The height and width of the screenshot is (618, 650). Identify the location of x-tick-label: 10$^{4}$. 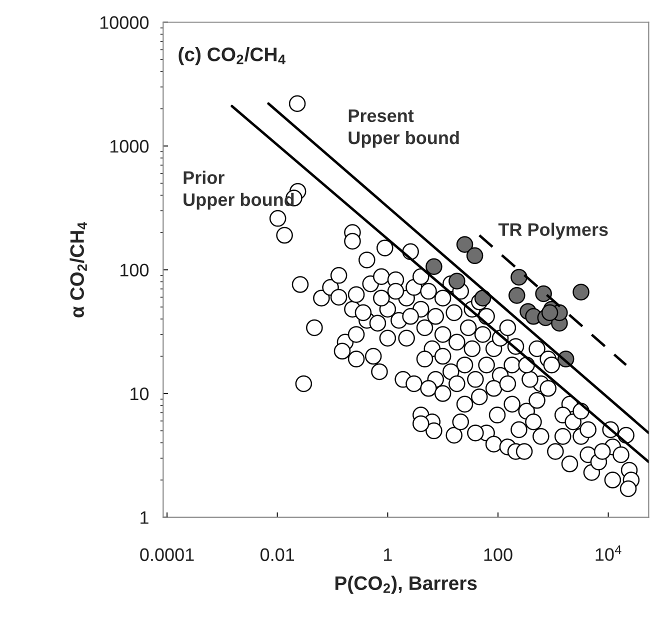
(609, 553).